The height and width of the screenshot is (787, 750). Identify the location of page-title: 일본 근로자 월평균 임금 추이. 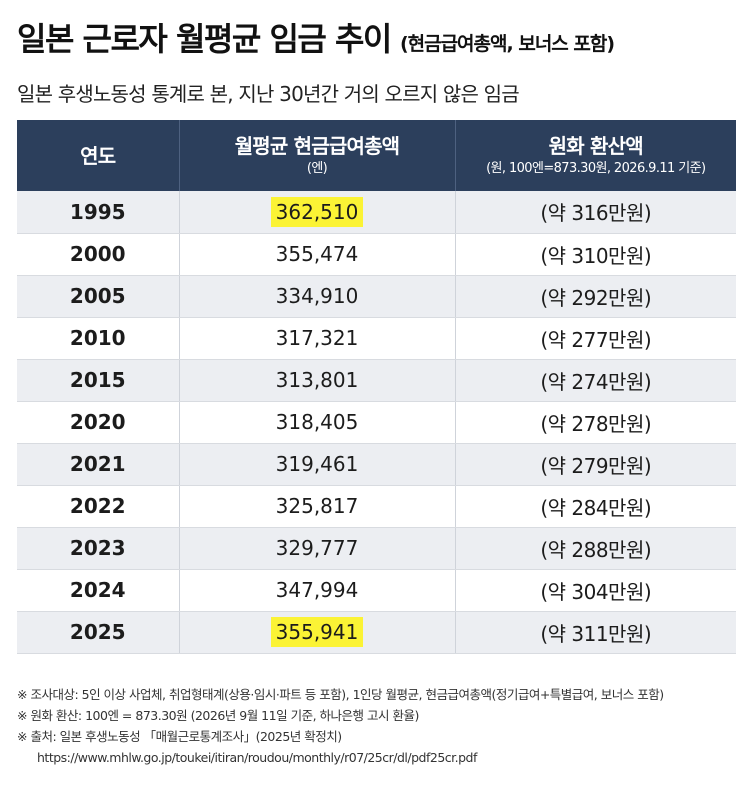
(204, 39).